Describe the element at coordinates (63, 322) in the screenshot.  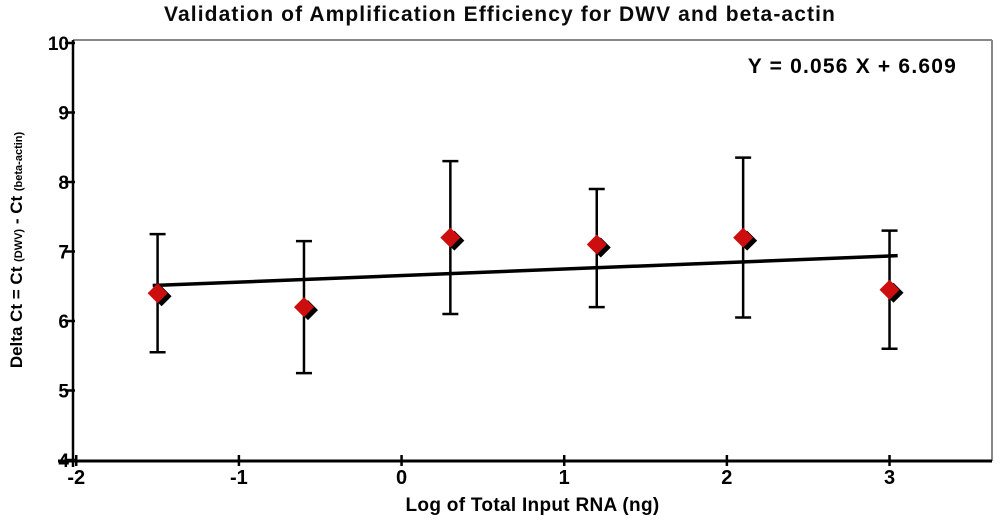
I see `y-tick-label: 6` at that location.